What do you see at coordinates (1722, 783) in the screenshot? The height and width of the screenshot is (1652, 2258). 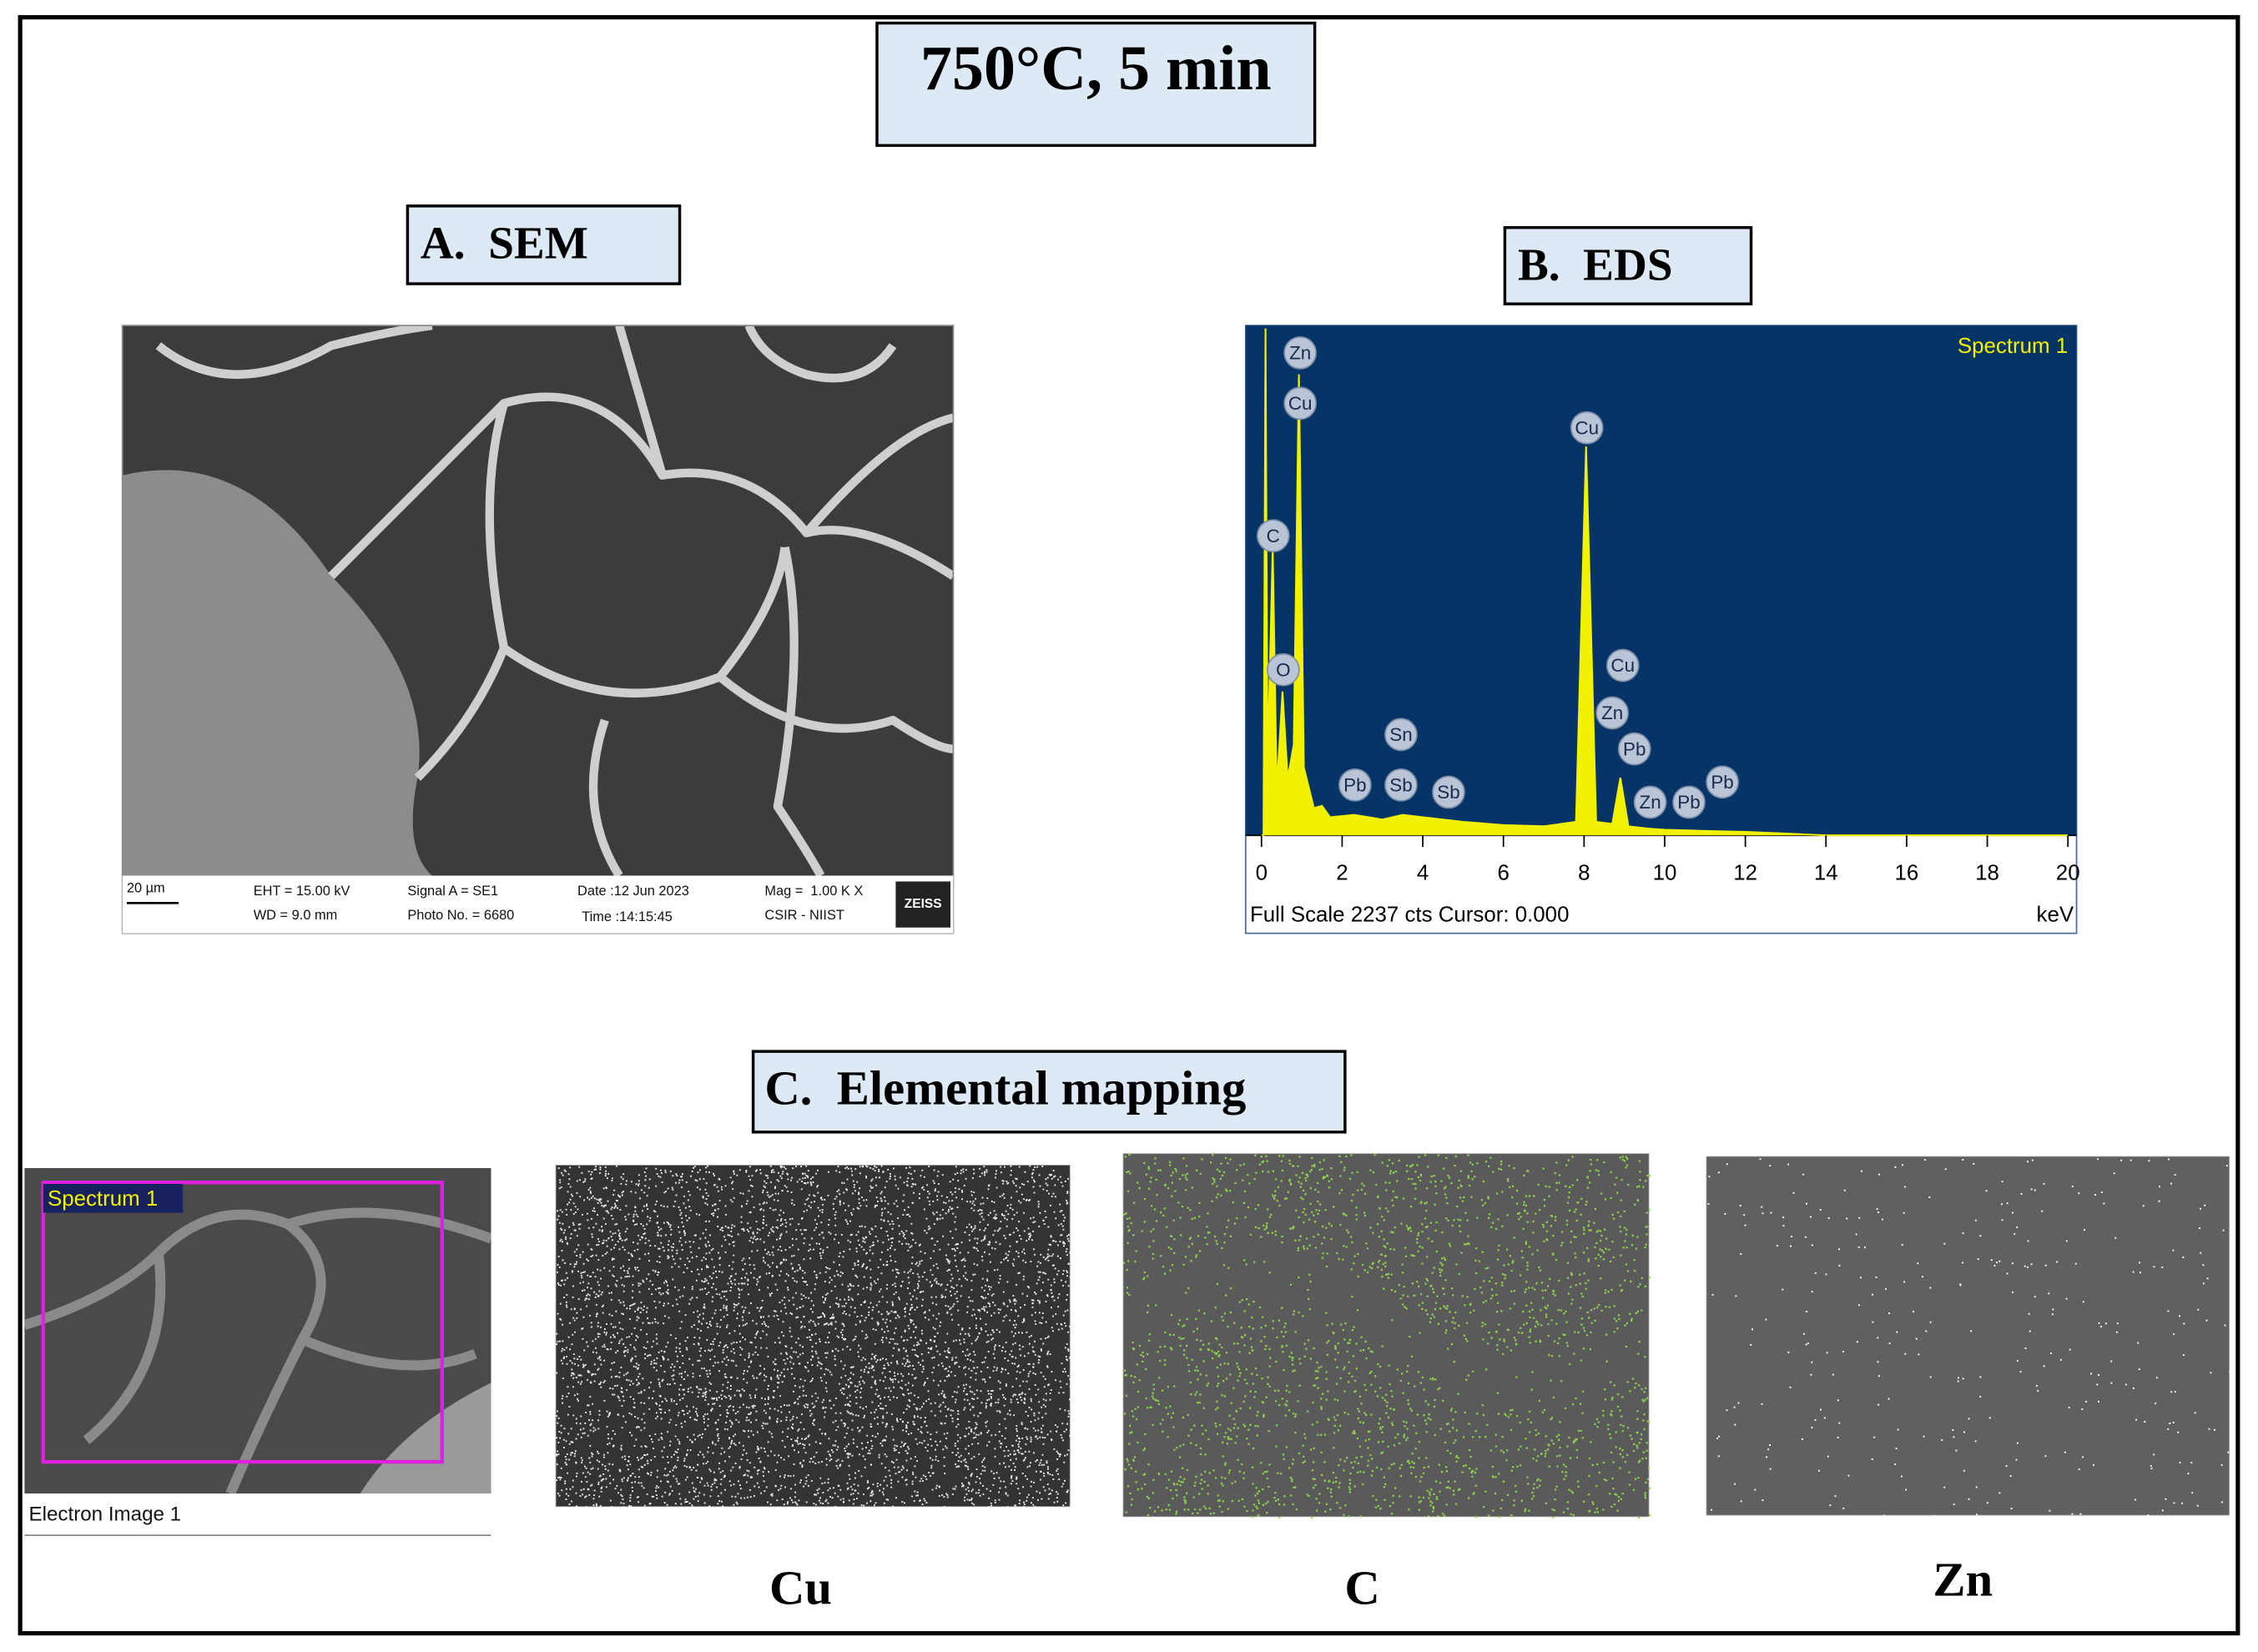 I see `peak-label: Pb` at bounding box center [1722, 783].